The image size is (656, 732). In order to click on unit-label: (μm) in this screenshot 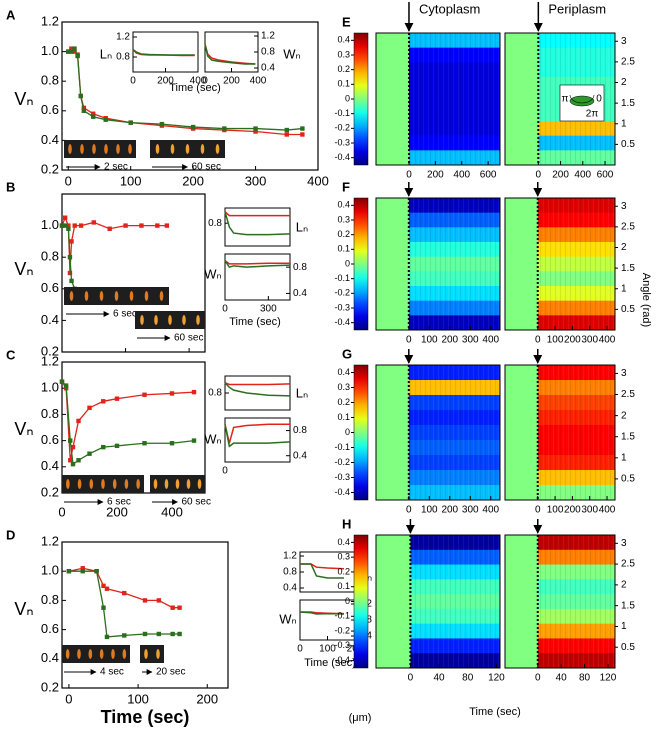, I will do `click(360, 718)`.